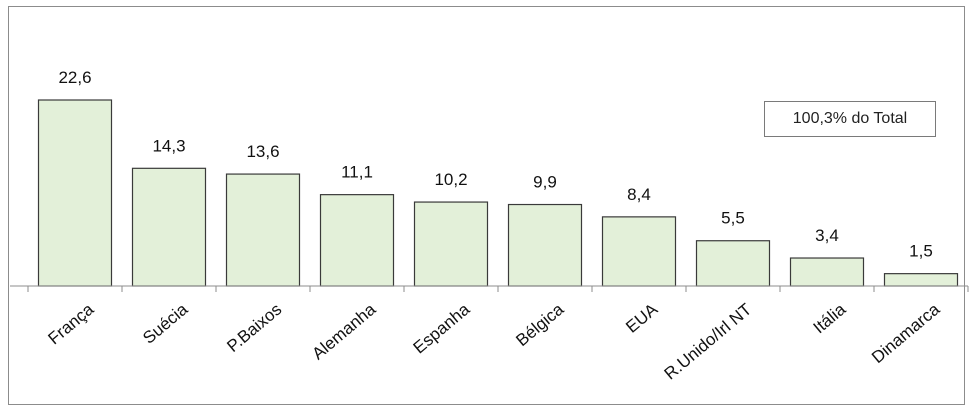 This screenshot has height=409, width=973. Describe the element at coordinates (921, 251) in the screenshot. I see `data-label: 1,5` at that location.